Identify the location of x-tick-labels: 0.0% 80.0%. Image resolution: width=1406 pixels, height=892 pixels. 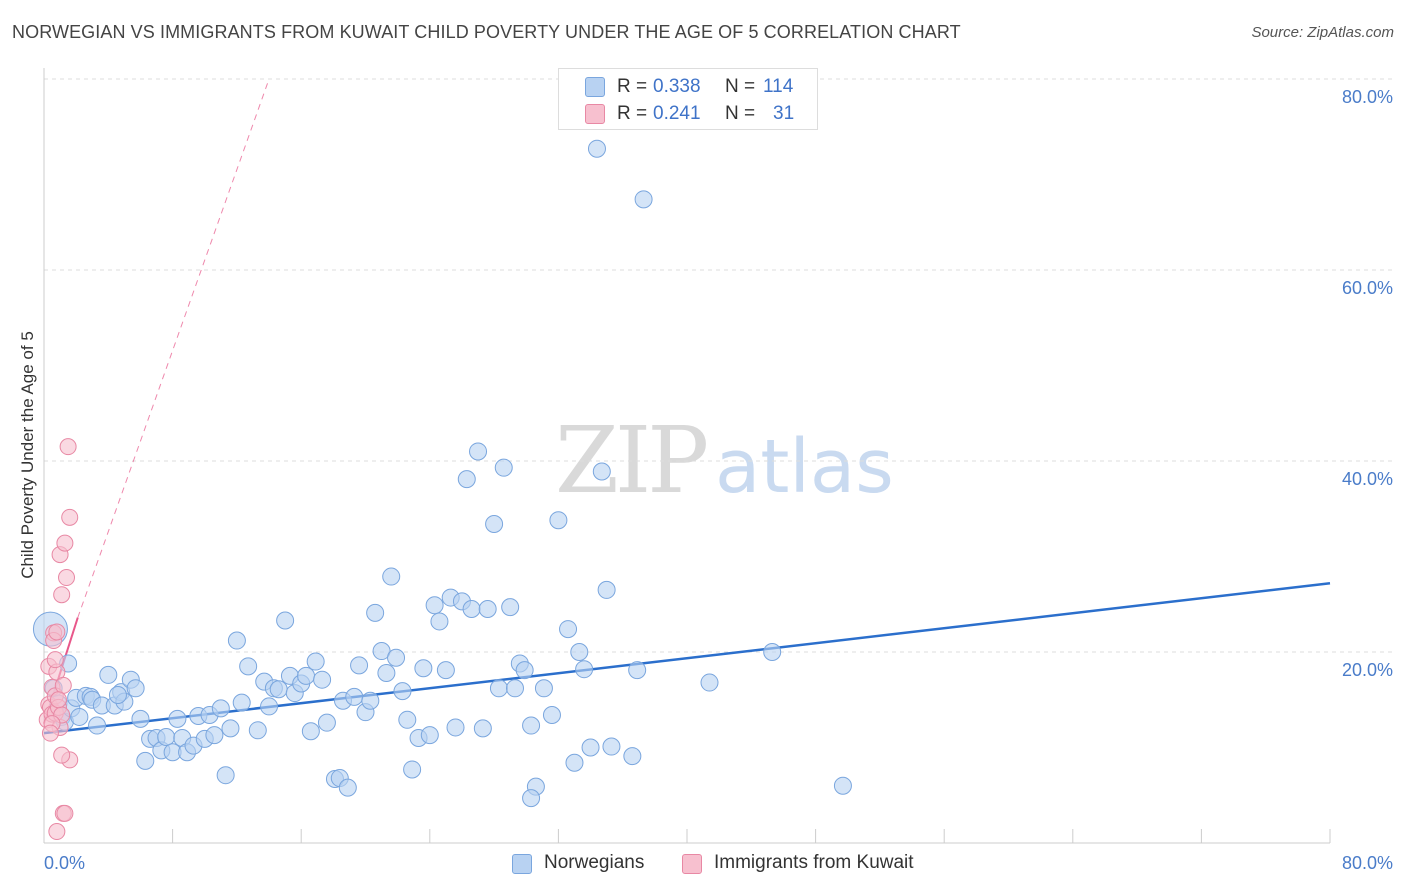
(718, 863).